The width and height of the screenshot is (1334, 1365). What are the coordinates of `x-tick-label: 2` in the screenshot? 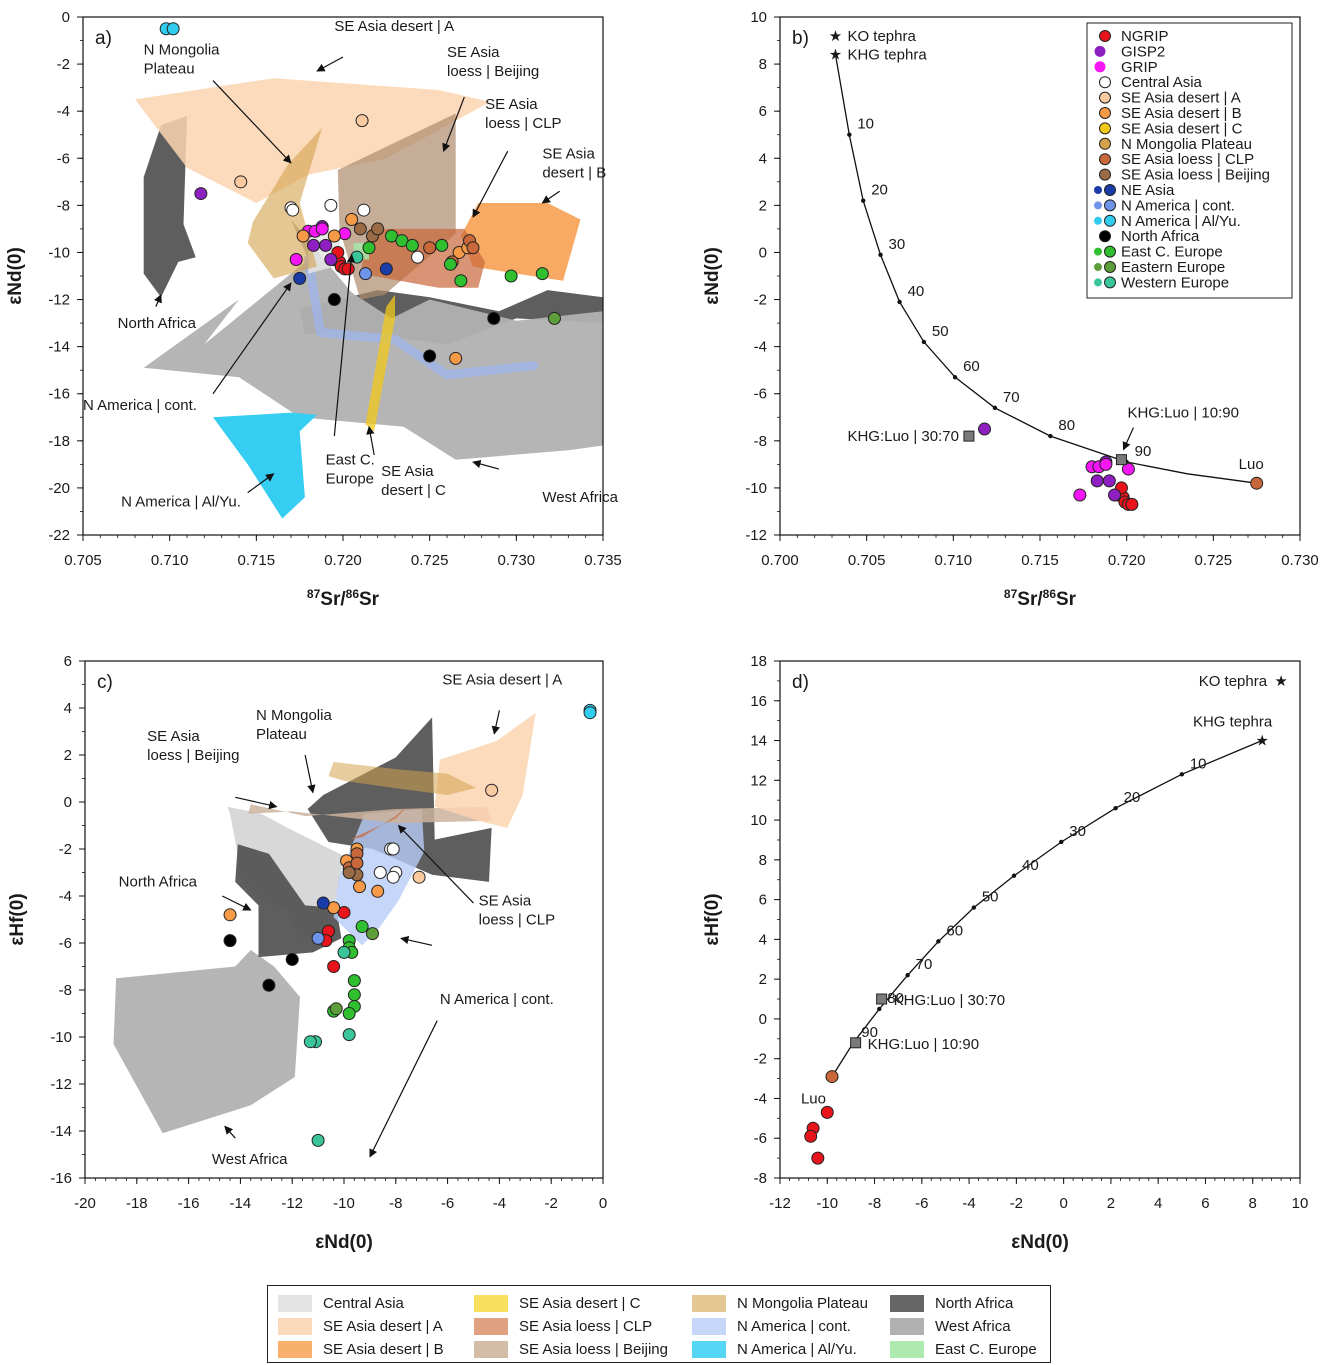 It's located at (1111, 1203).